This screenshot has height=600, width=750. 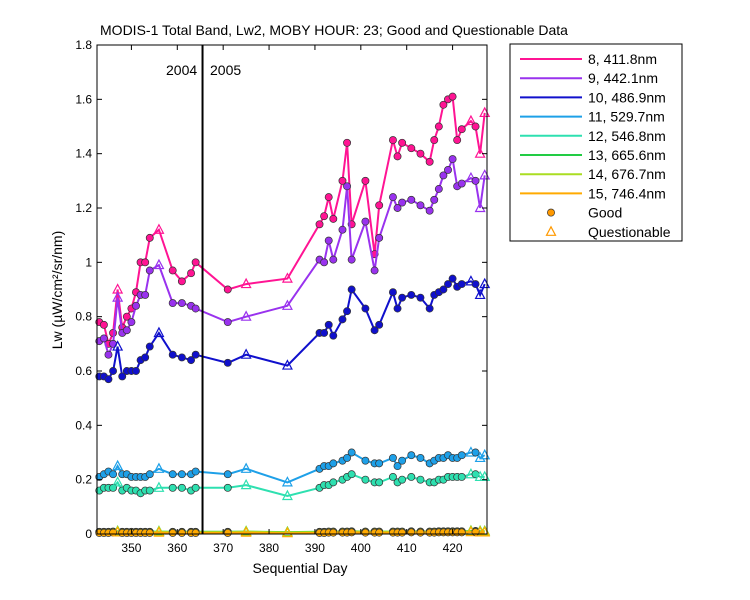 I want to click on y-tick-label: 1, so click(x=88, y=262).